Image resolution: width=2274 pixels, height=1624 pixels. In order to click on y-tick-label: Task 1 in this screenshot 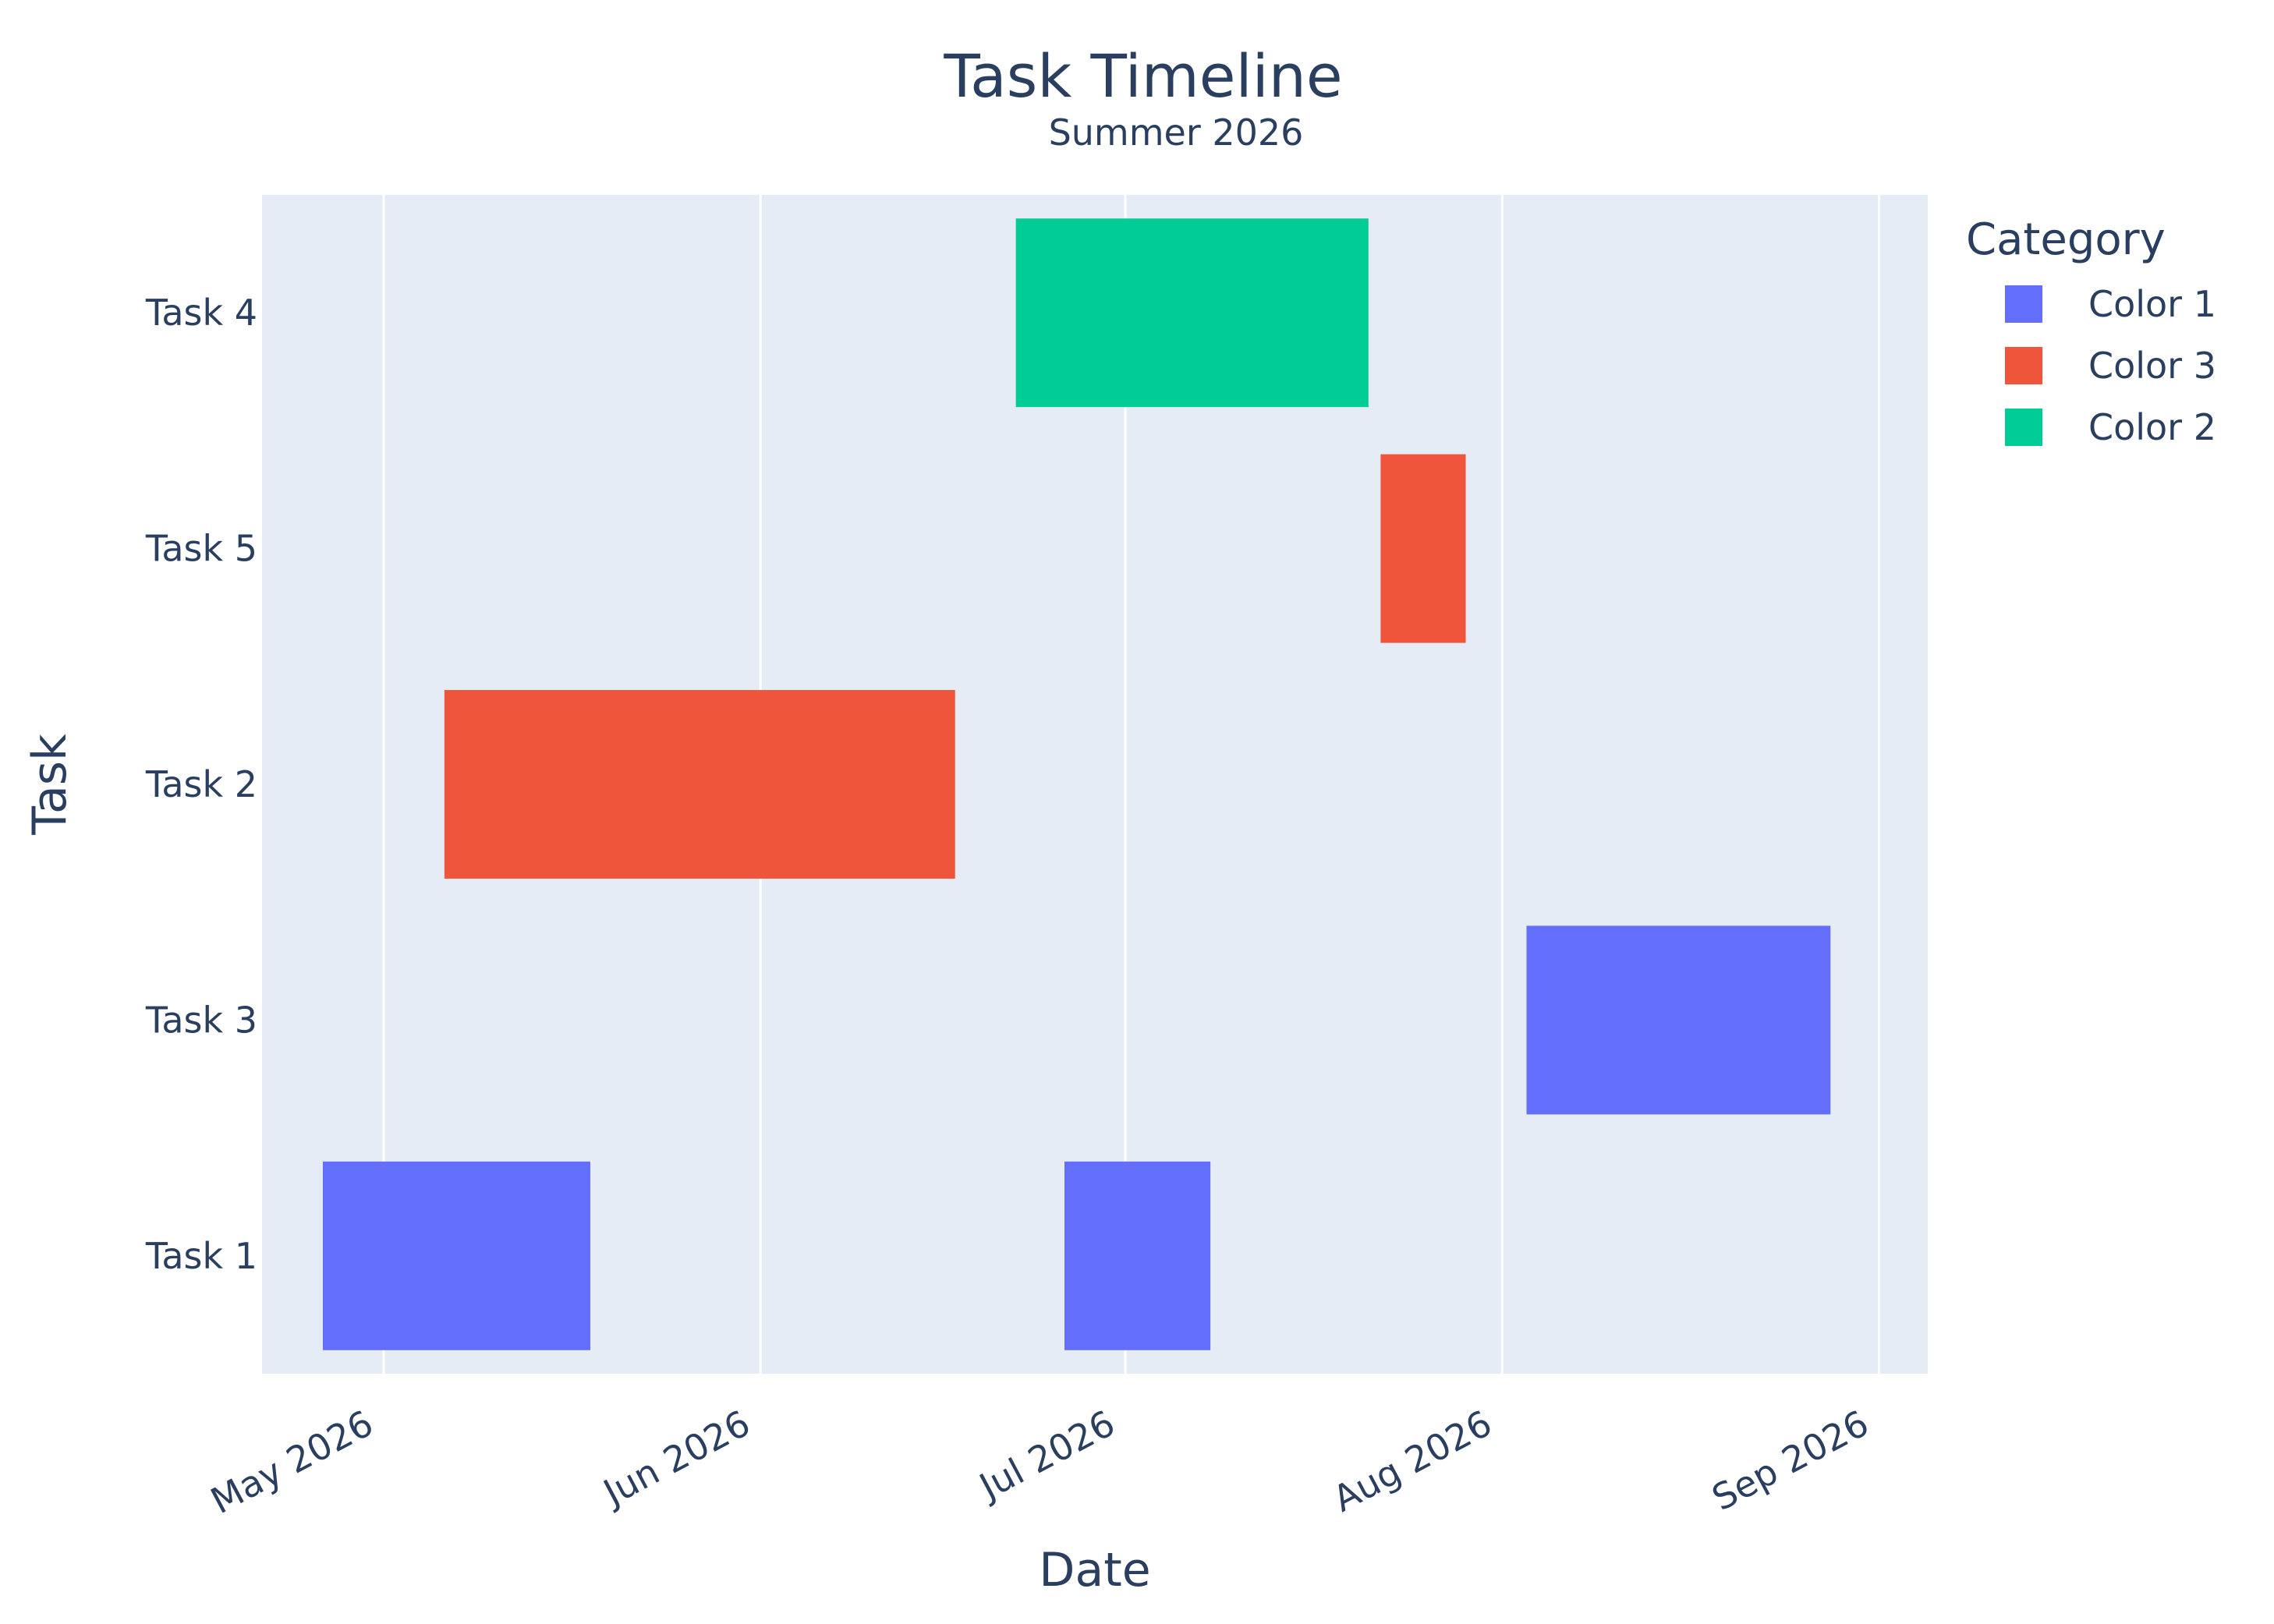, I will do `click(201, 1256)`.